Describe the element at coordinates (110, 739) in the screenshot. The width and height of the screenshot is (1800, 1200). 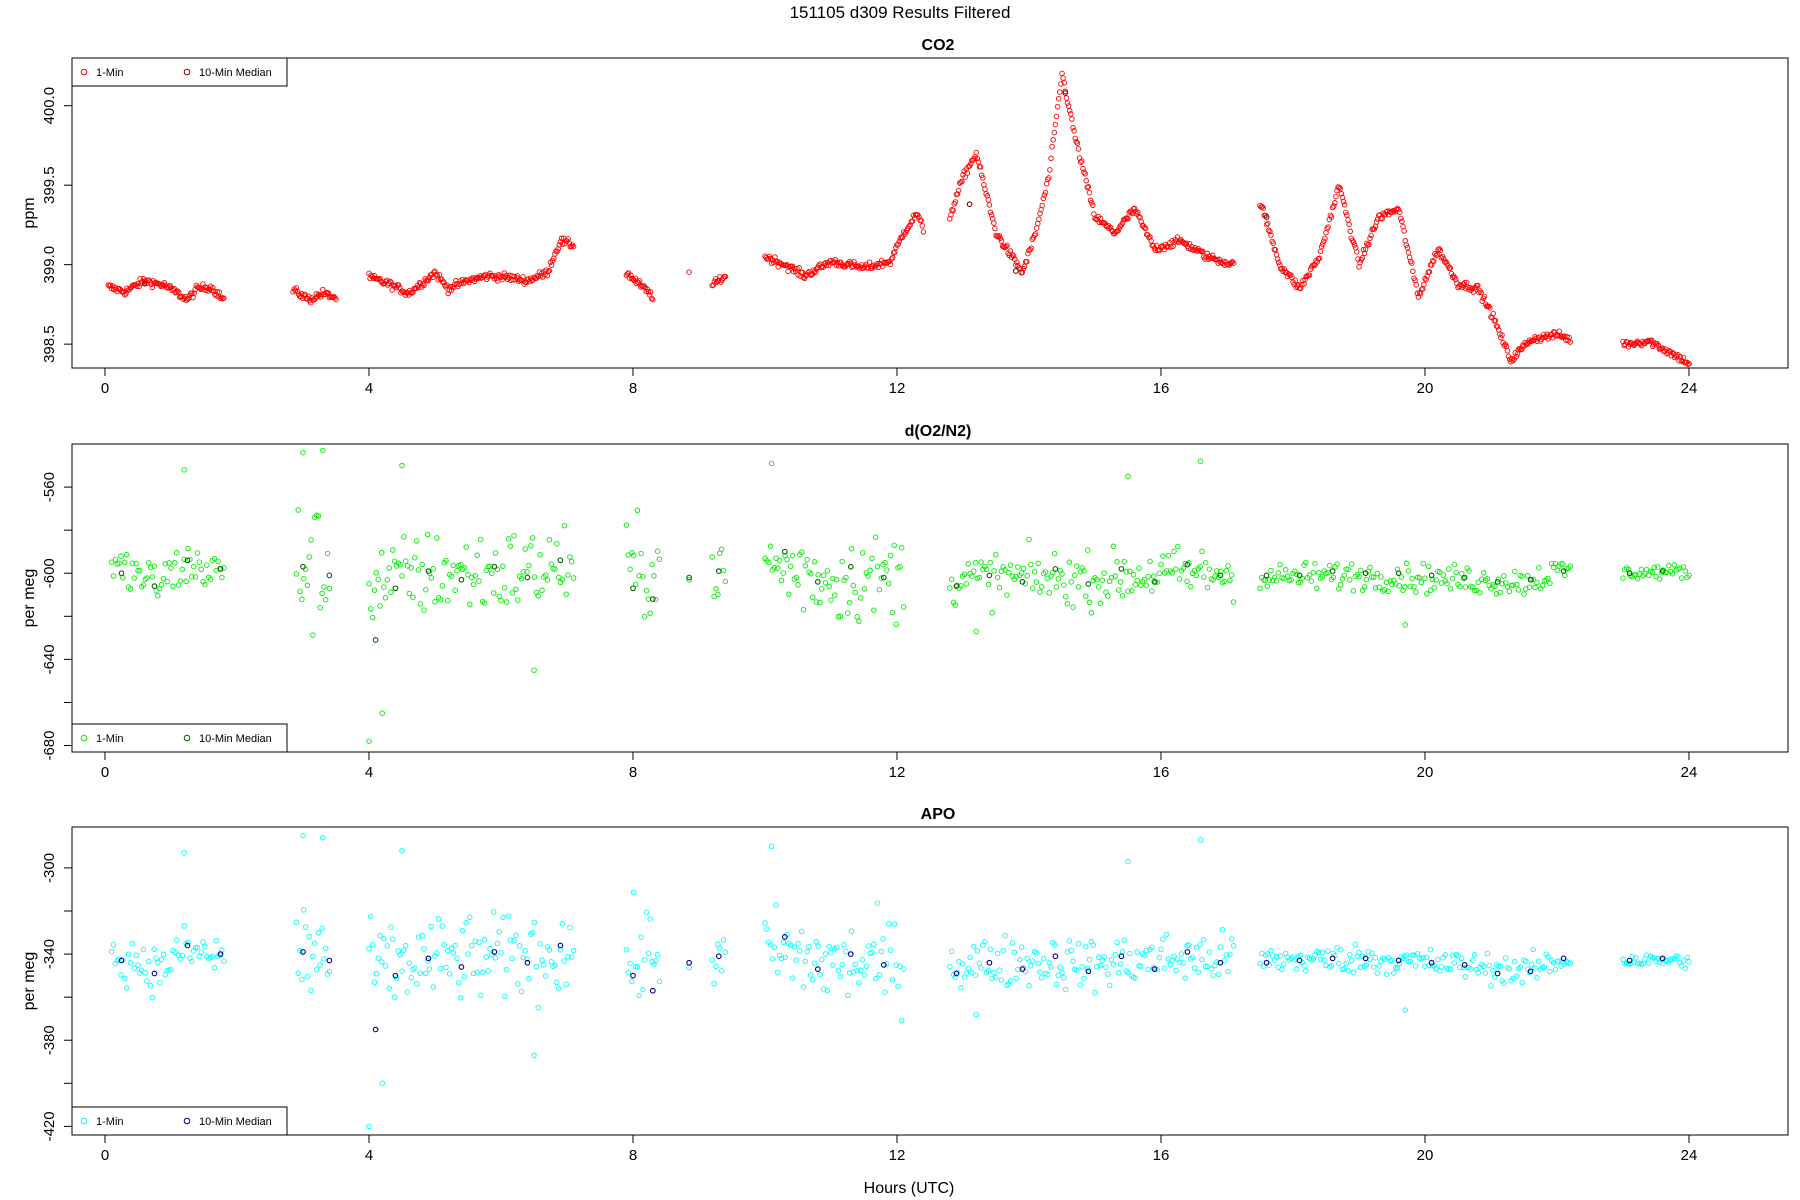
I see `legend-label-one-min: 1-Min` at that location.